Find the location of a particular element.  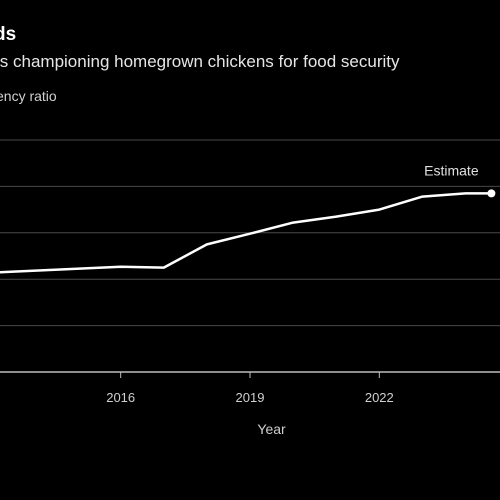

estimate-marker is located at coordinates (491, 193).